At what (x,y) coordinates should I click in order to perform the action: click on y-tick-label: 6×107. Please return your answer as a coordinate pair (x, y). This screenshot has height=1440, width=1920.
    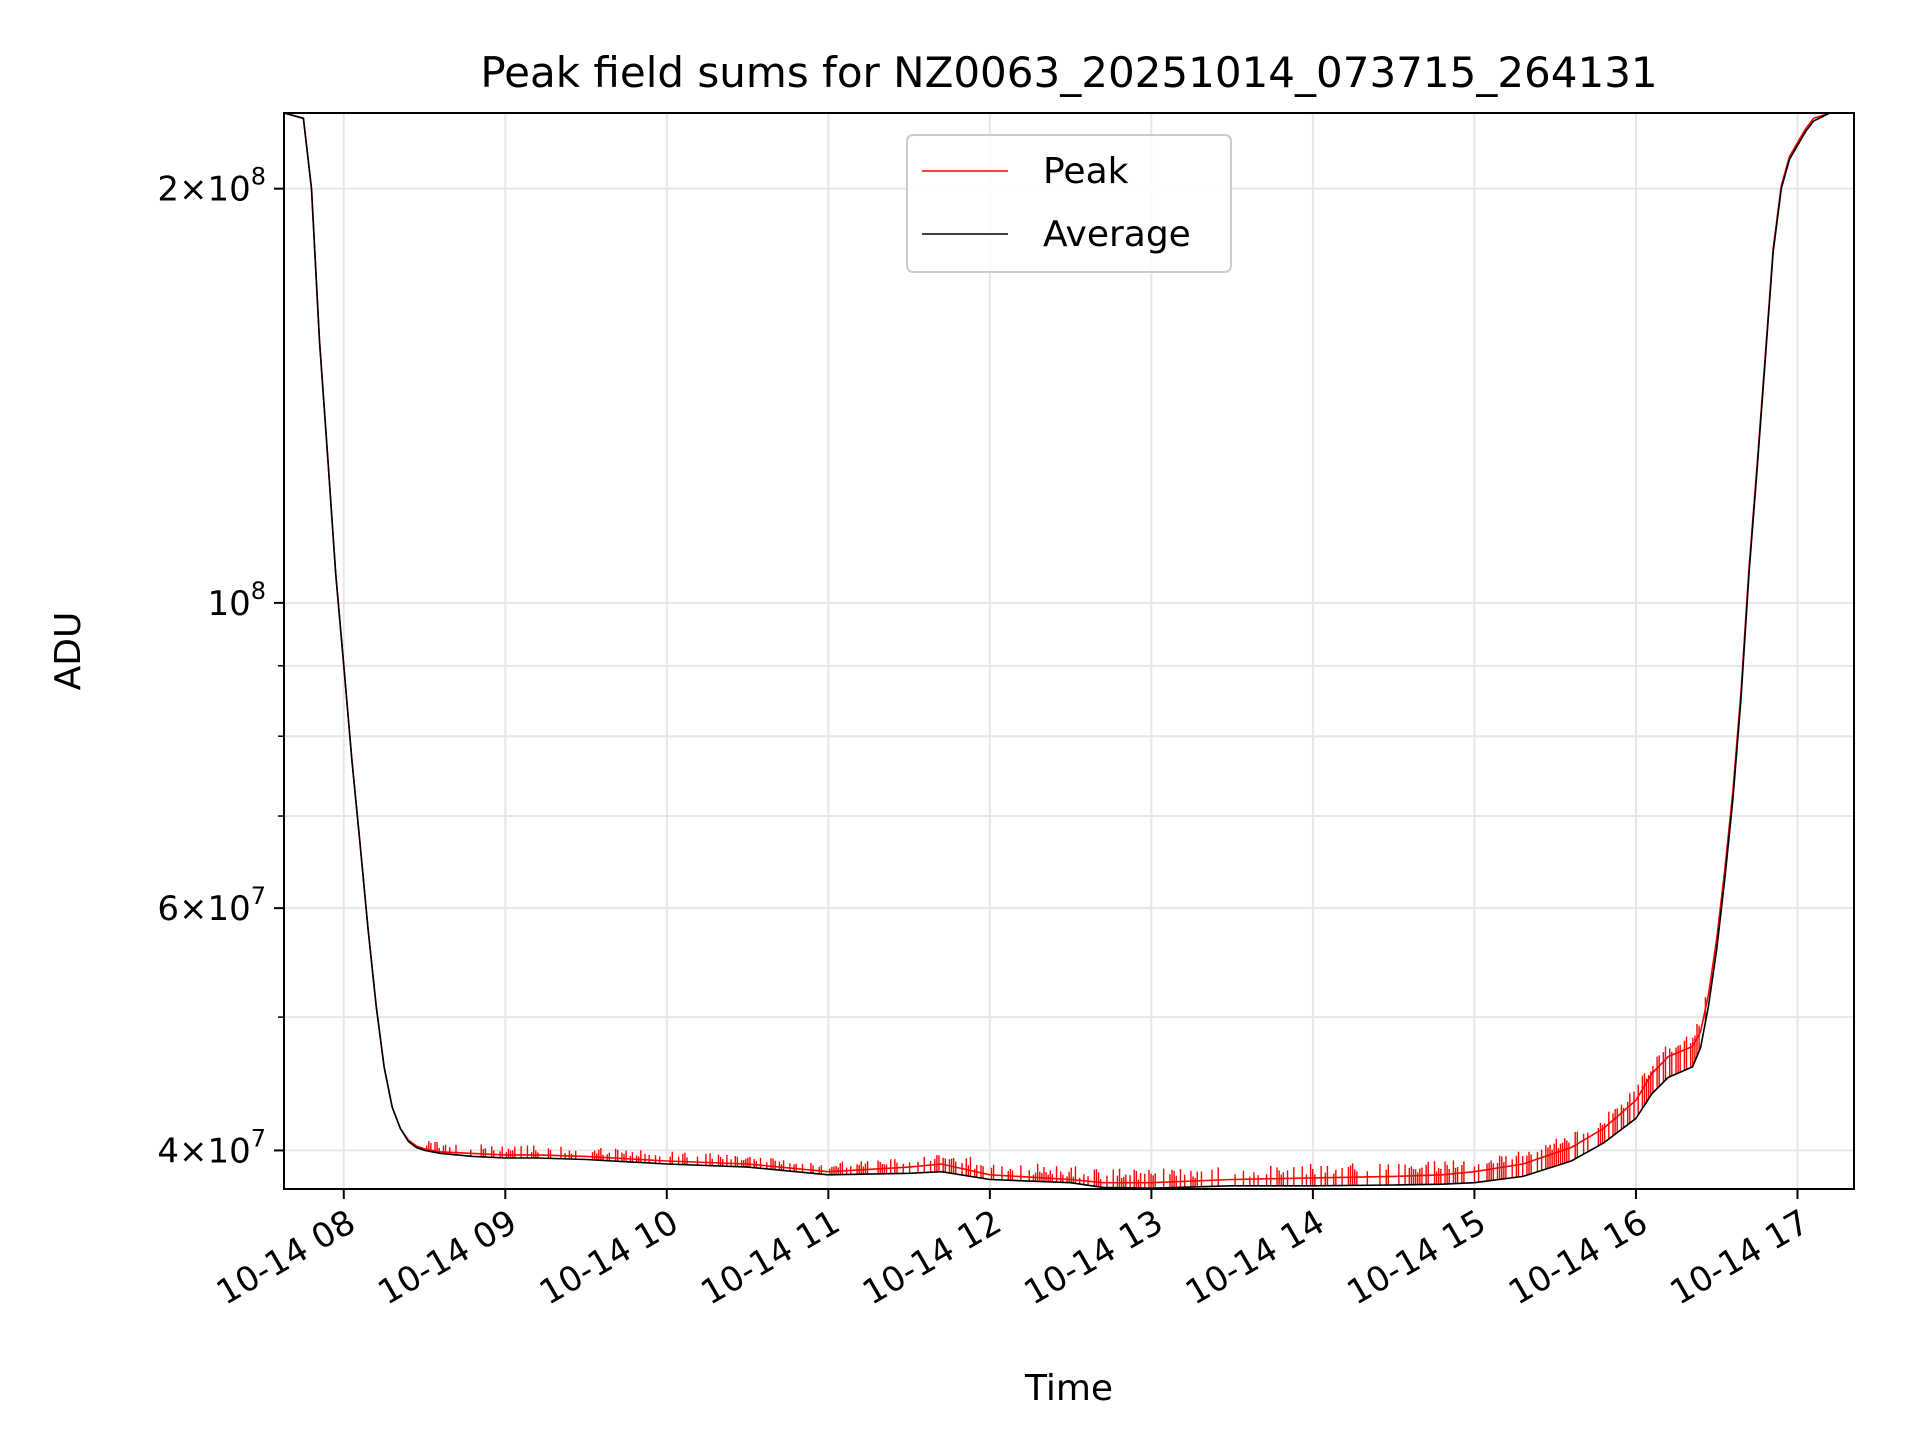
    Looking at the image, I should click on (211, 905).